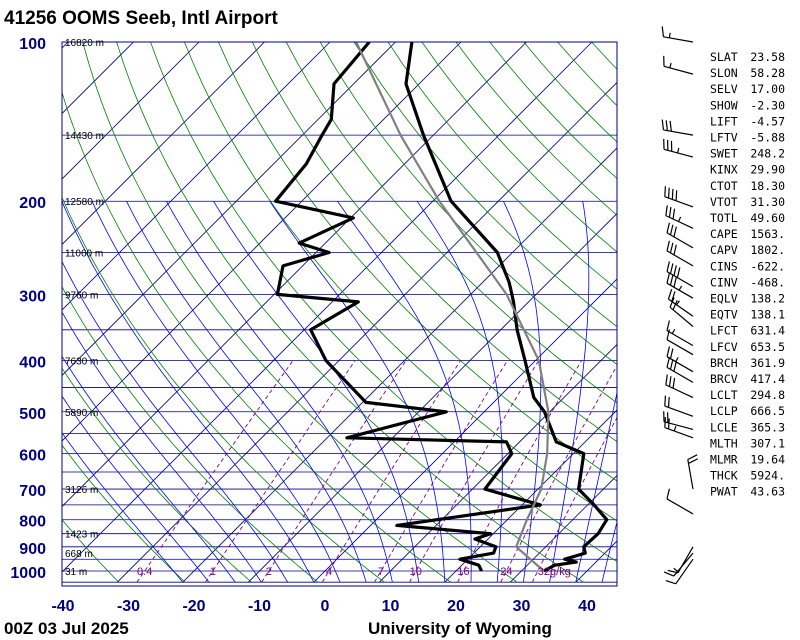 This screenshot has height=640, width=800. What do you see at coordinates (724, 282) in the screenshot?
I see `stat-label: CINV` at bounding box center [724, 282].